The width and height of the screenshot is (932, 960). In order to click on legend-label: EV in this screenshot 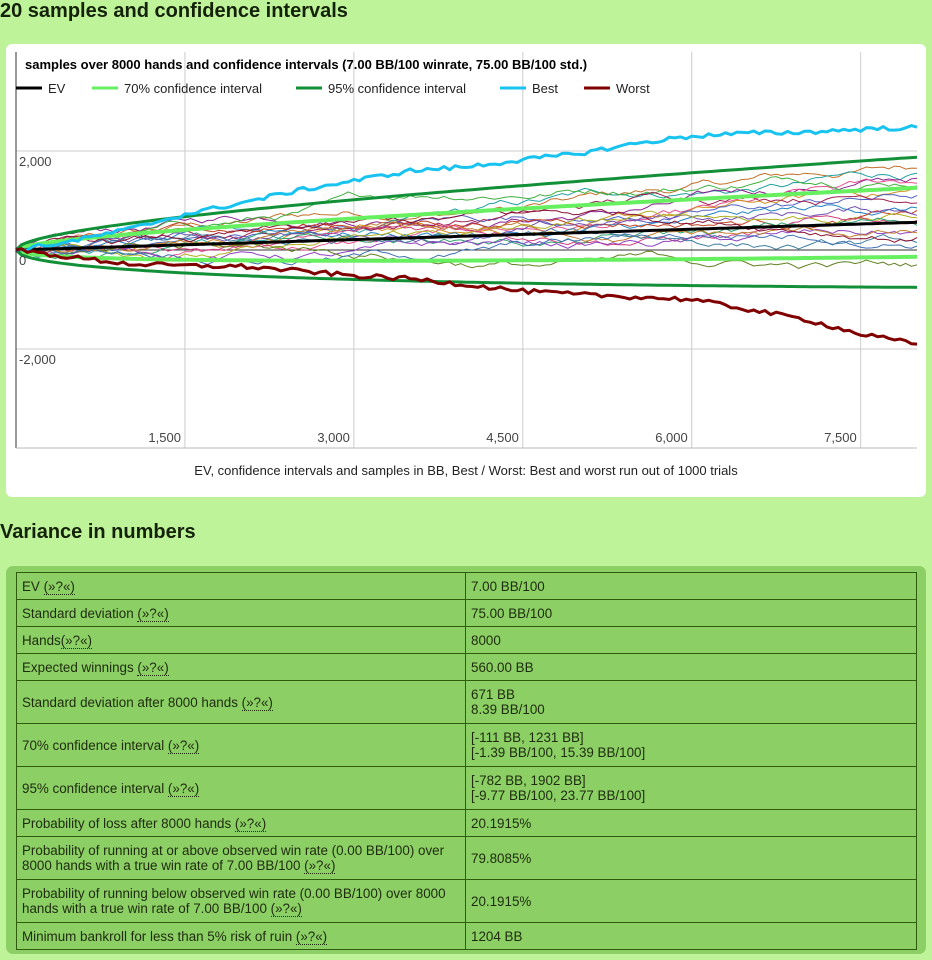, I will do `click(57, 88)`.